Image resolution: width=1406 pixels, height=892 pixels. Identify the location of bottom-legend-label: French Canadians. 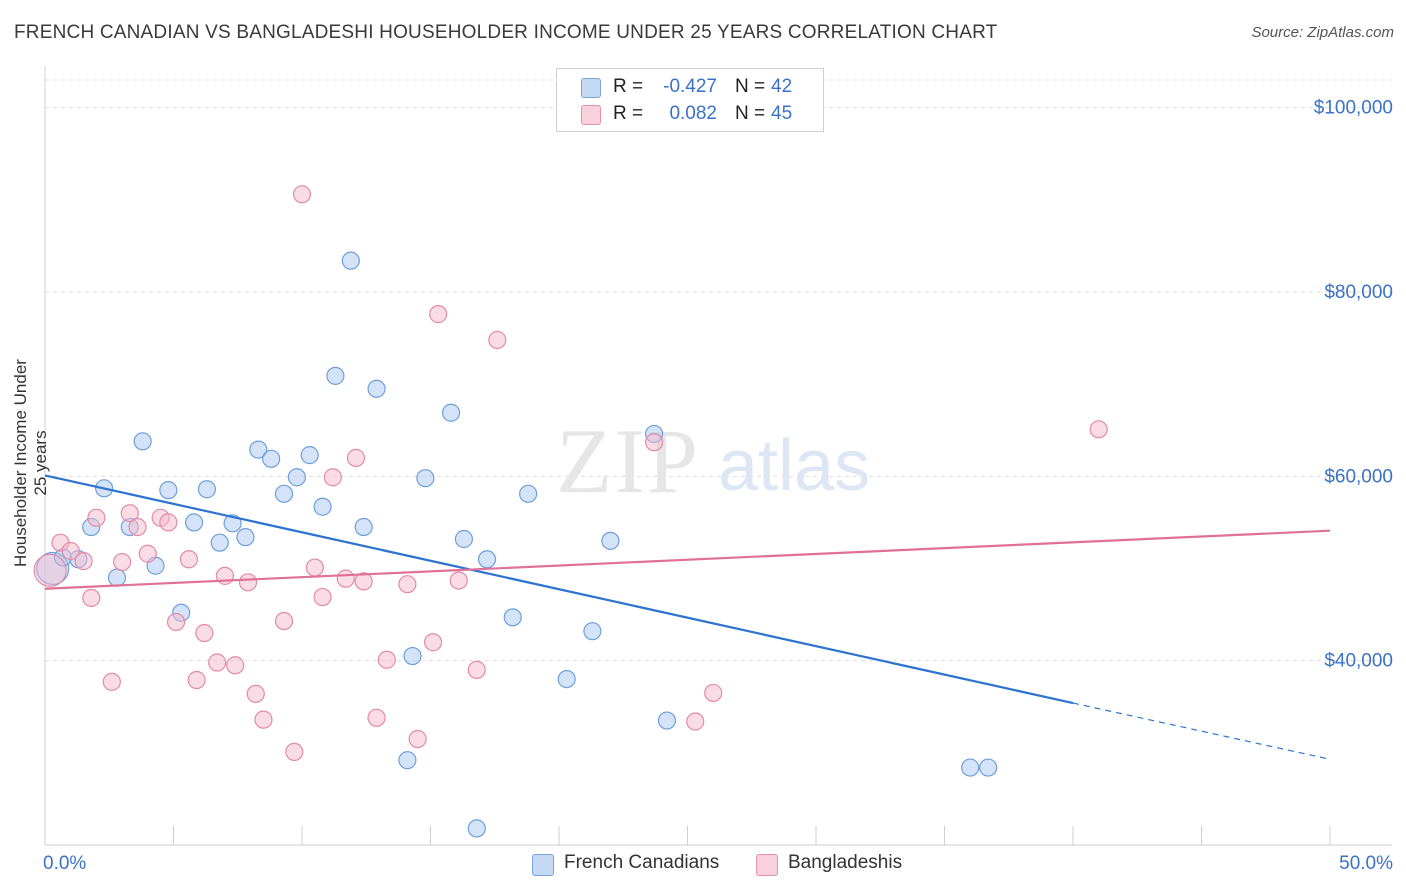
(642, 862).